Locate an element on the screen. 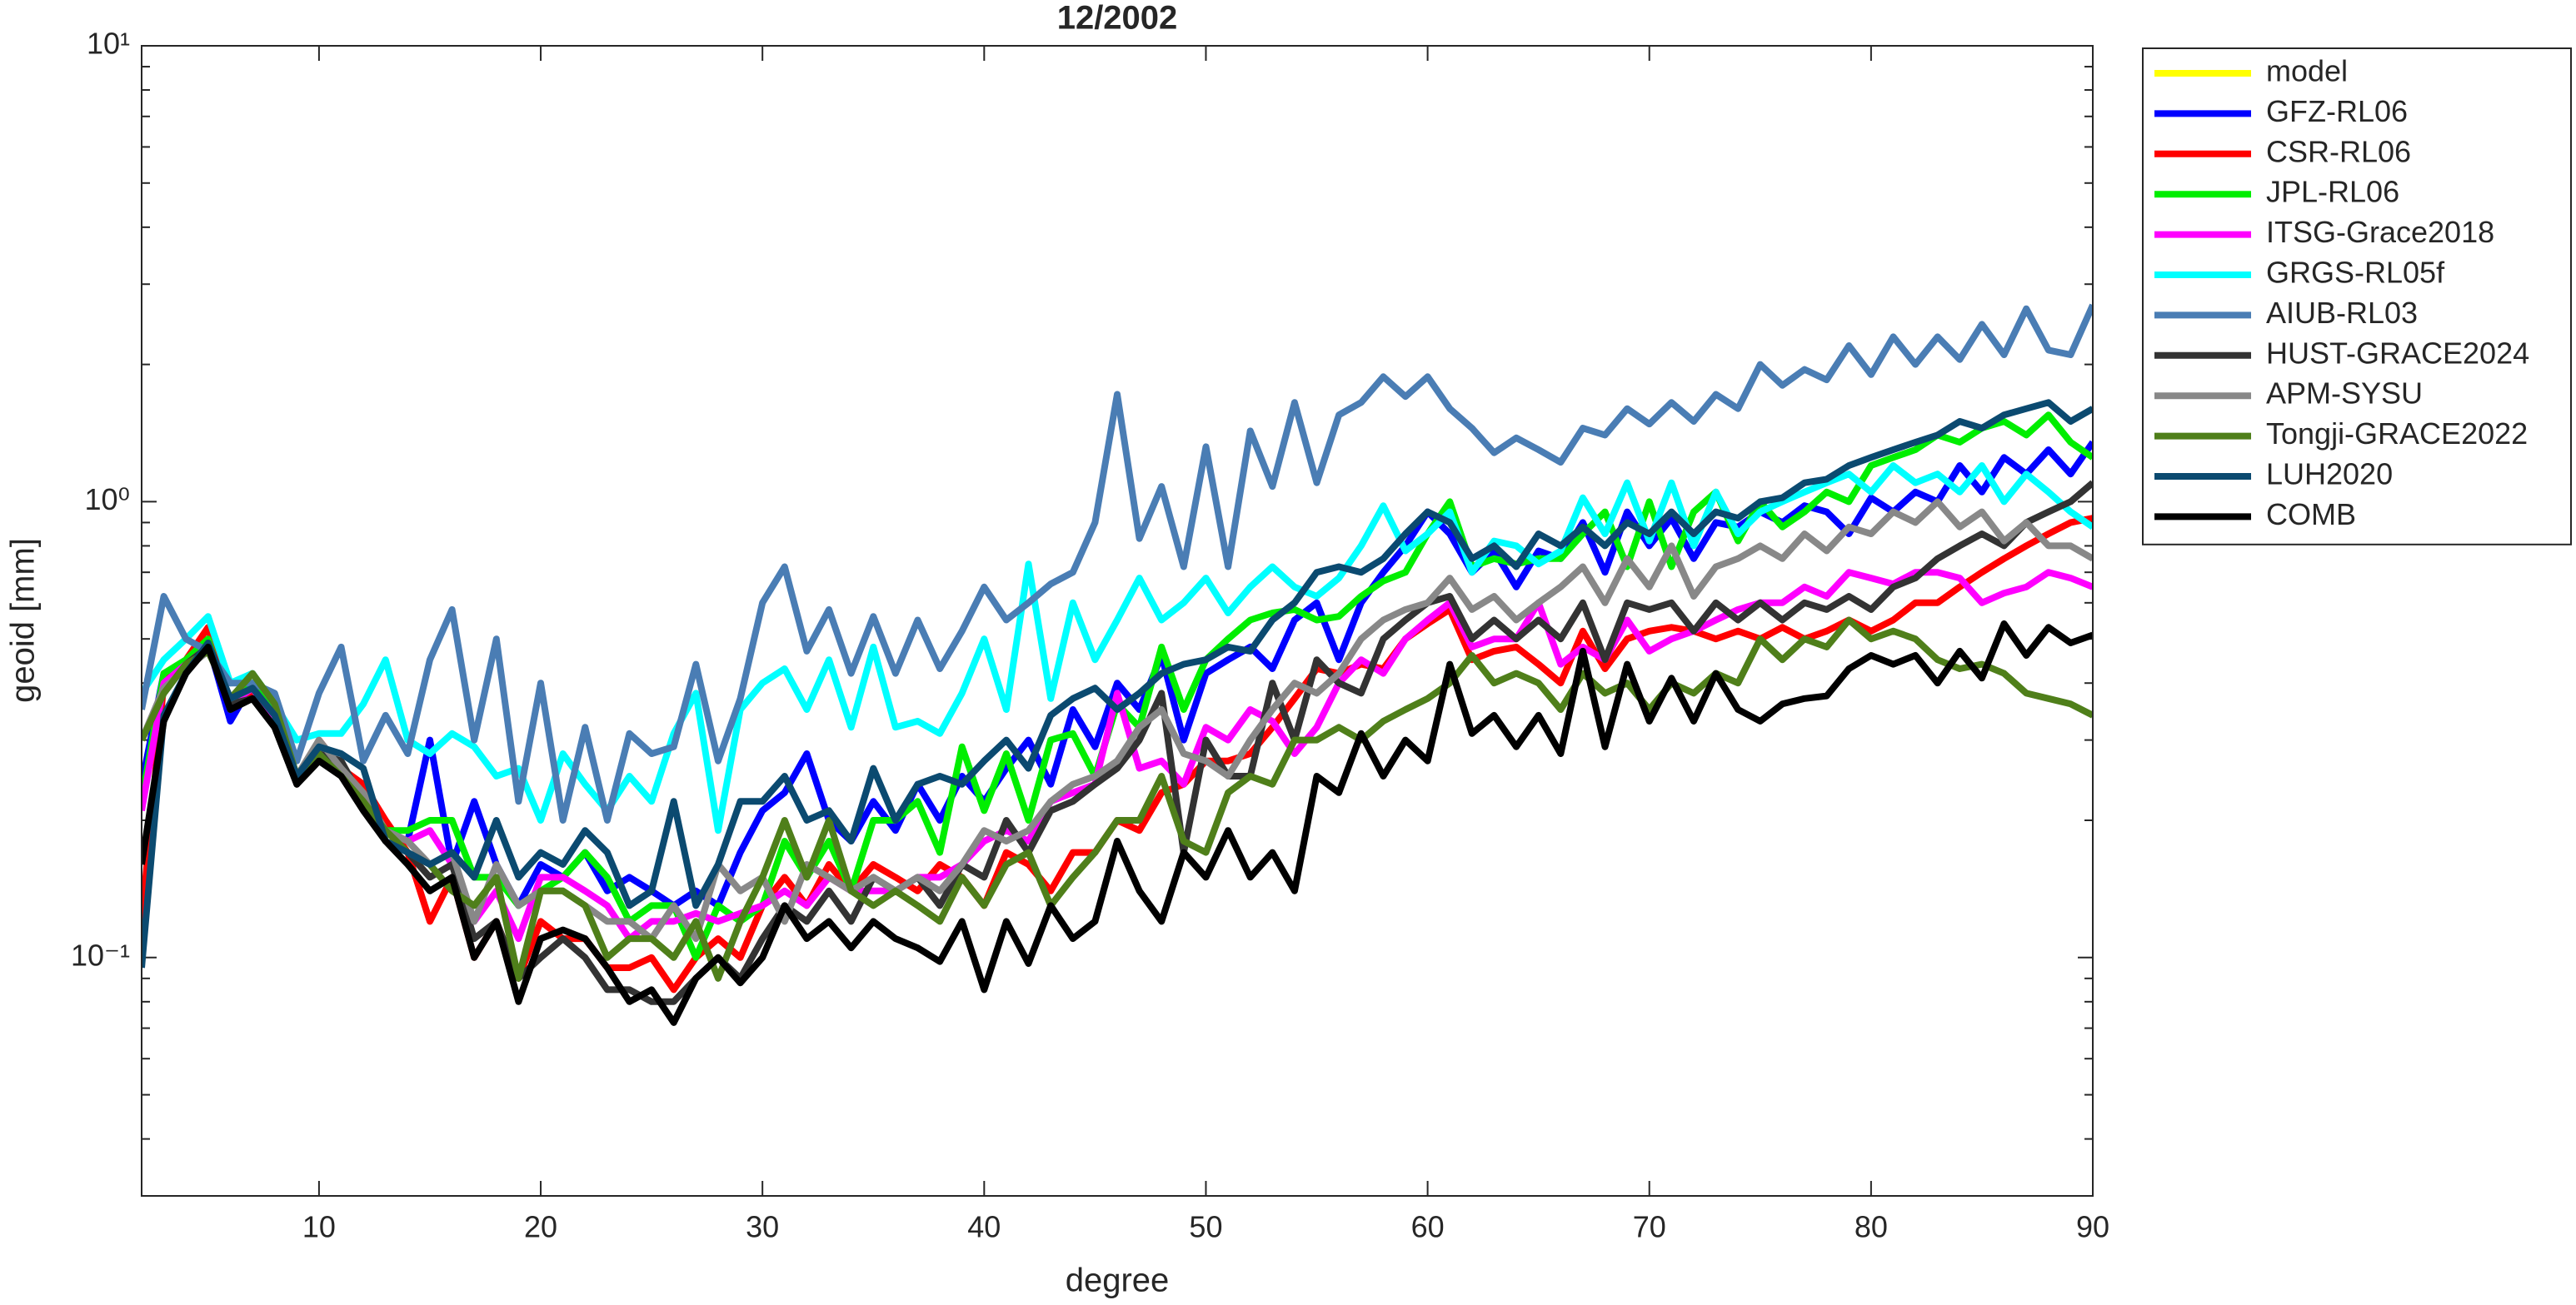  x-tick-label: 50 is located at coordinates (1205, 1227).